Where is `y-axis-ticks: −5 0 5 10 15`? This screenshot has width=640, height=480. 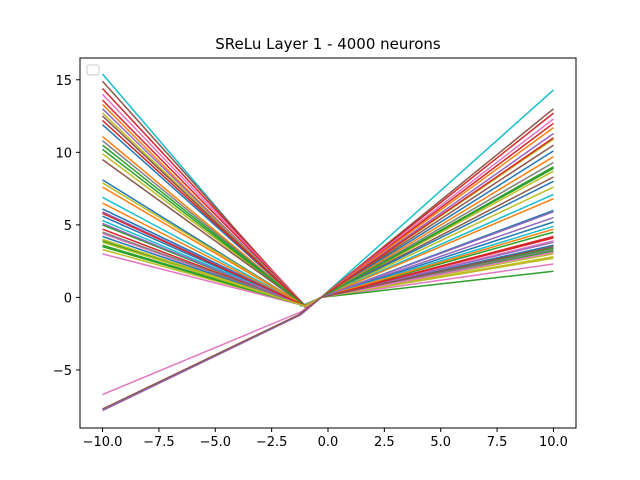 y-axis-ticks: −5 0 5 10 15 is located at coordinates (66, 226).